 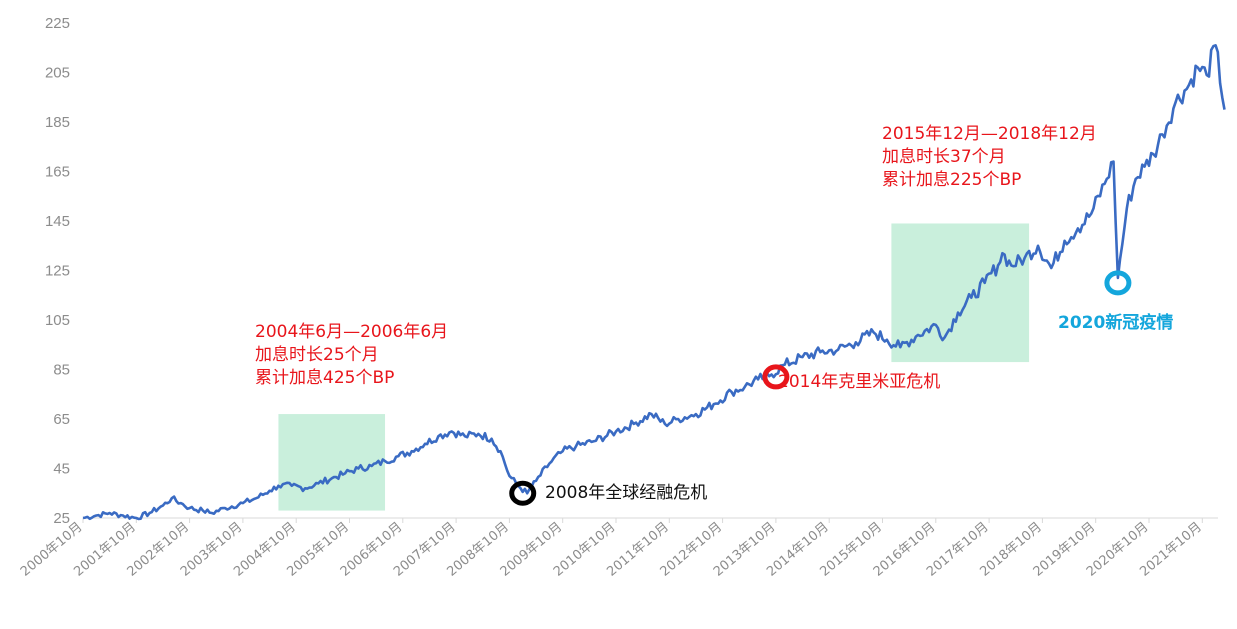 What do you see at coordinates (57, 221) in the screenshot?
I see `y-tick-label: 145` at bounding box center [57, 221].